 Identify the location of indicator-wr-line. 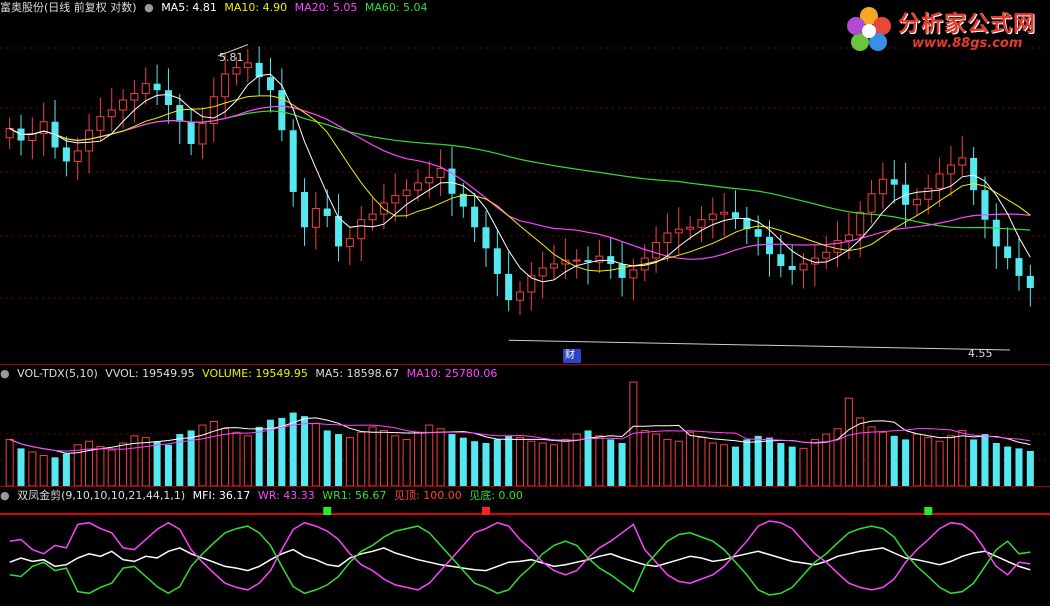
(520, 555).